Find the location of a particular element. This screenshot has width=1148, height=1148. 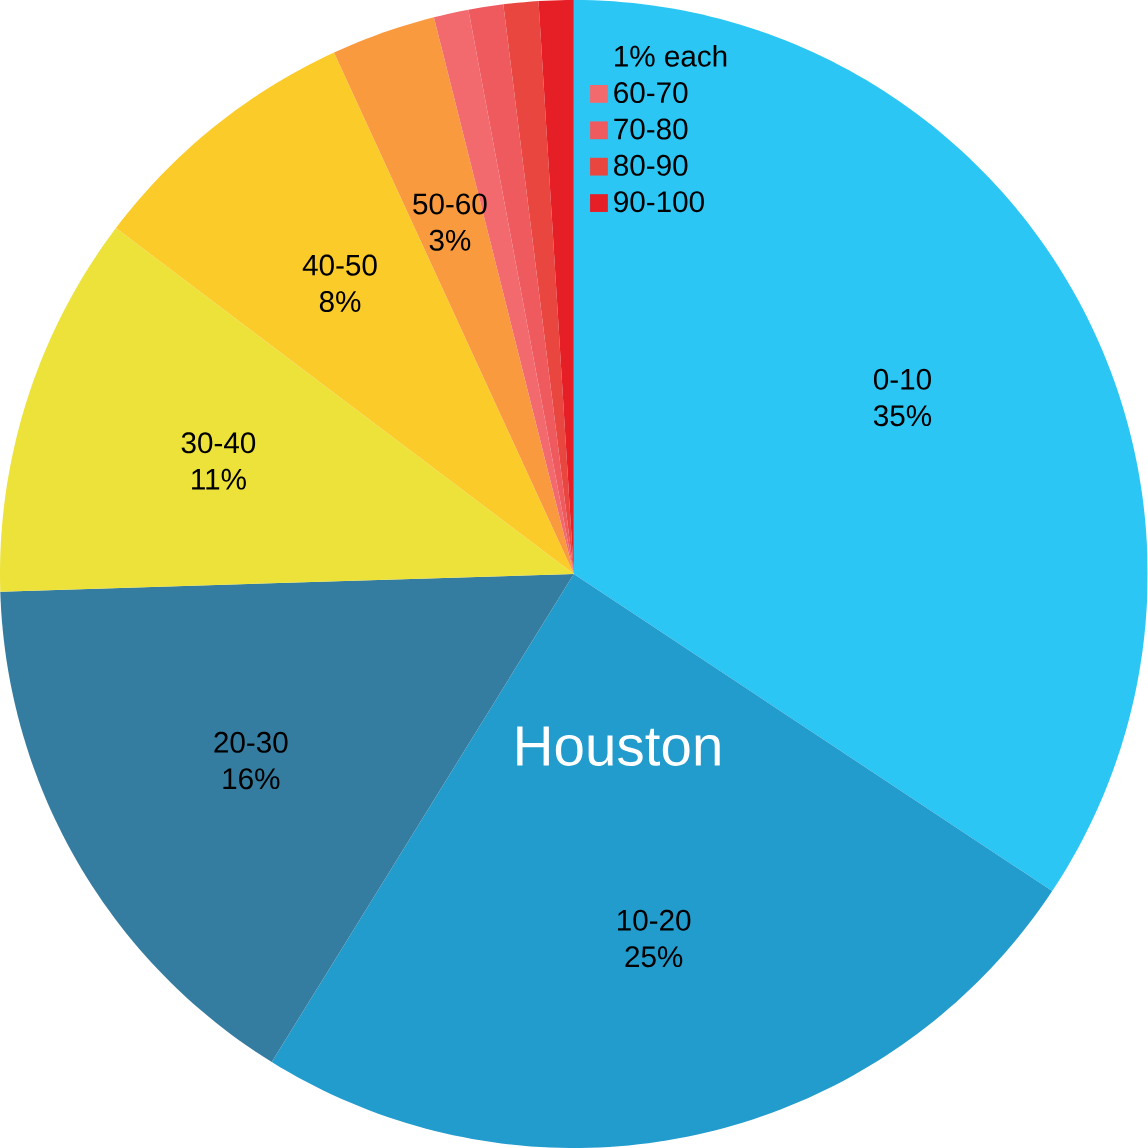

slice-label: 30-40 is located at coordinates (218, 443).